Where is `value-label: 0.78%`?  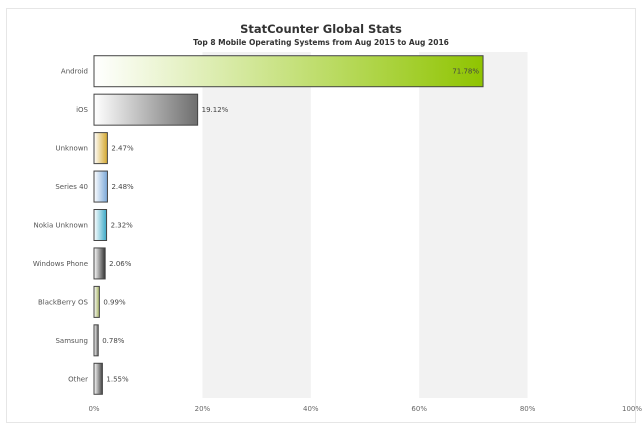
value-label: 0.78% is located at coordinates (113, 341).